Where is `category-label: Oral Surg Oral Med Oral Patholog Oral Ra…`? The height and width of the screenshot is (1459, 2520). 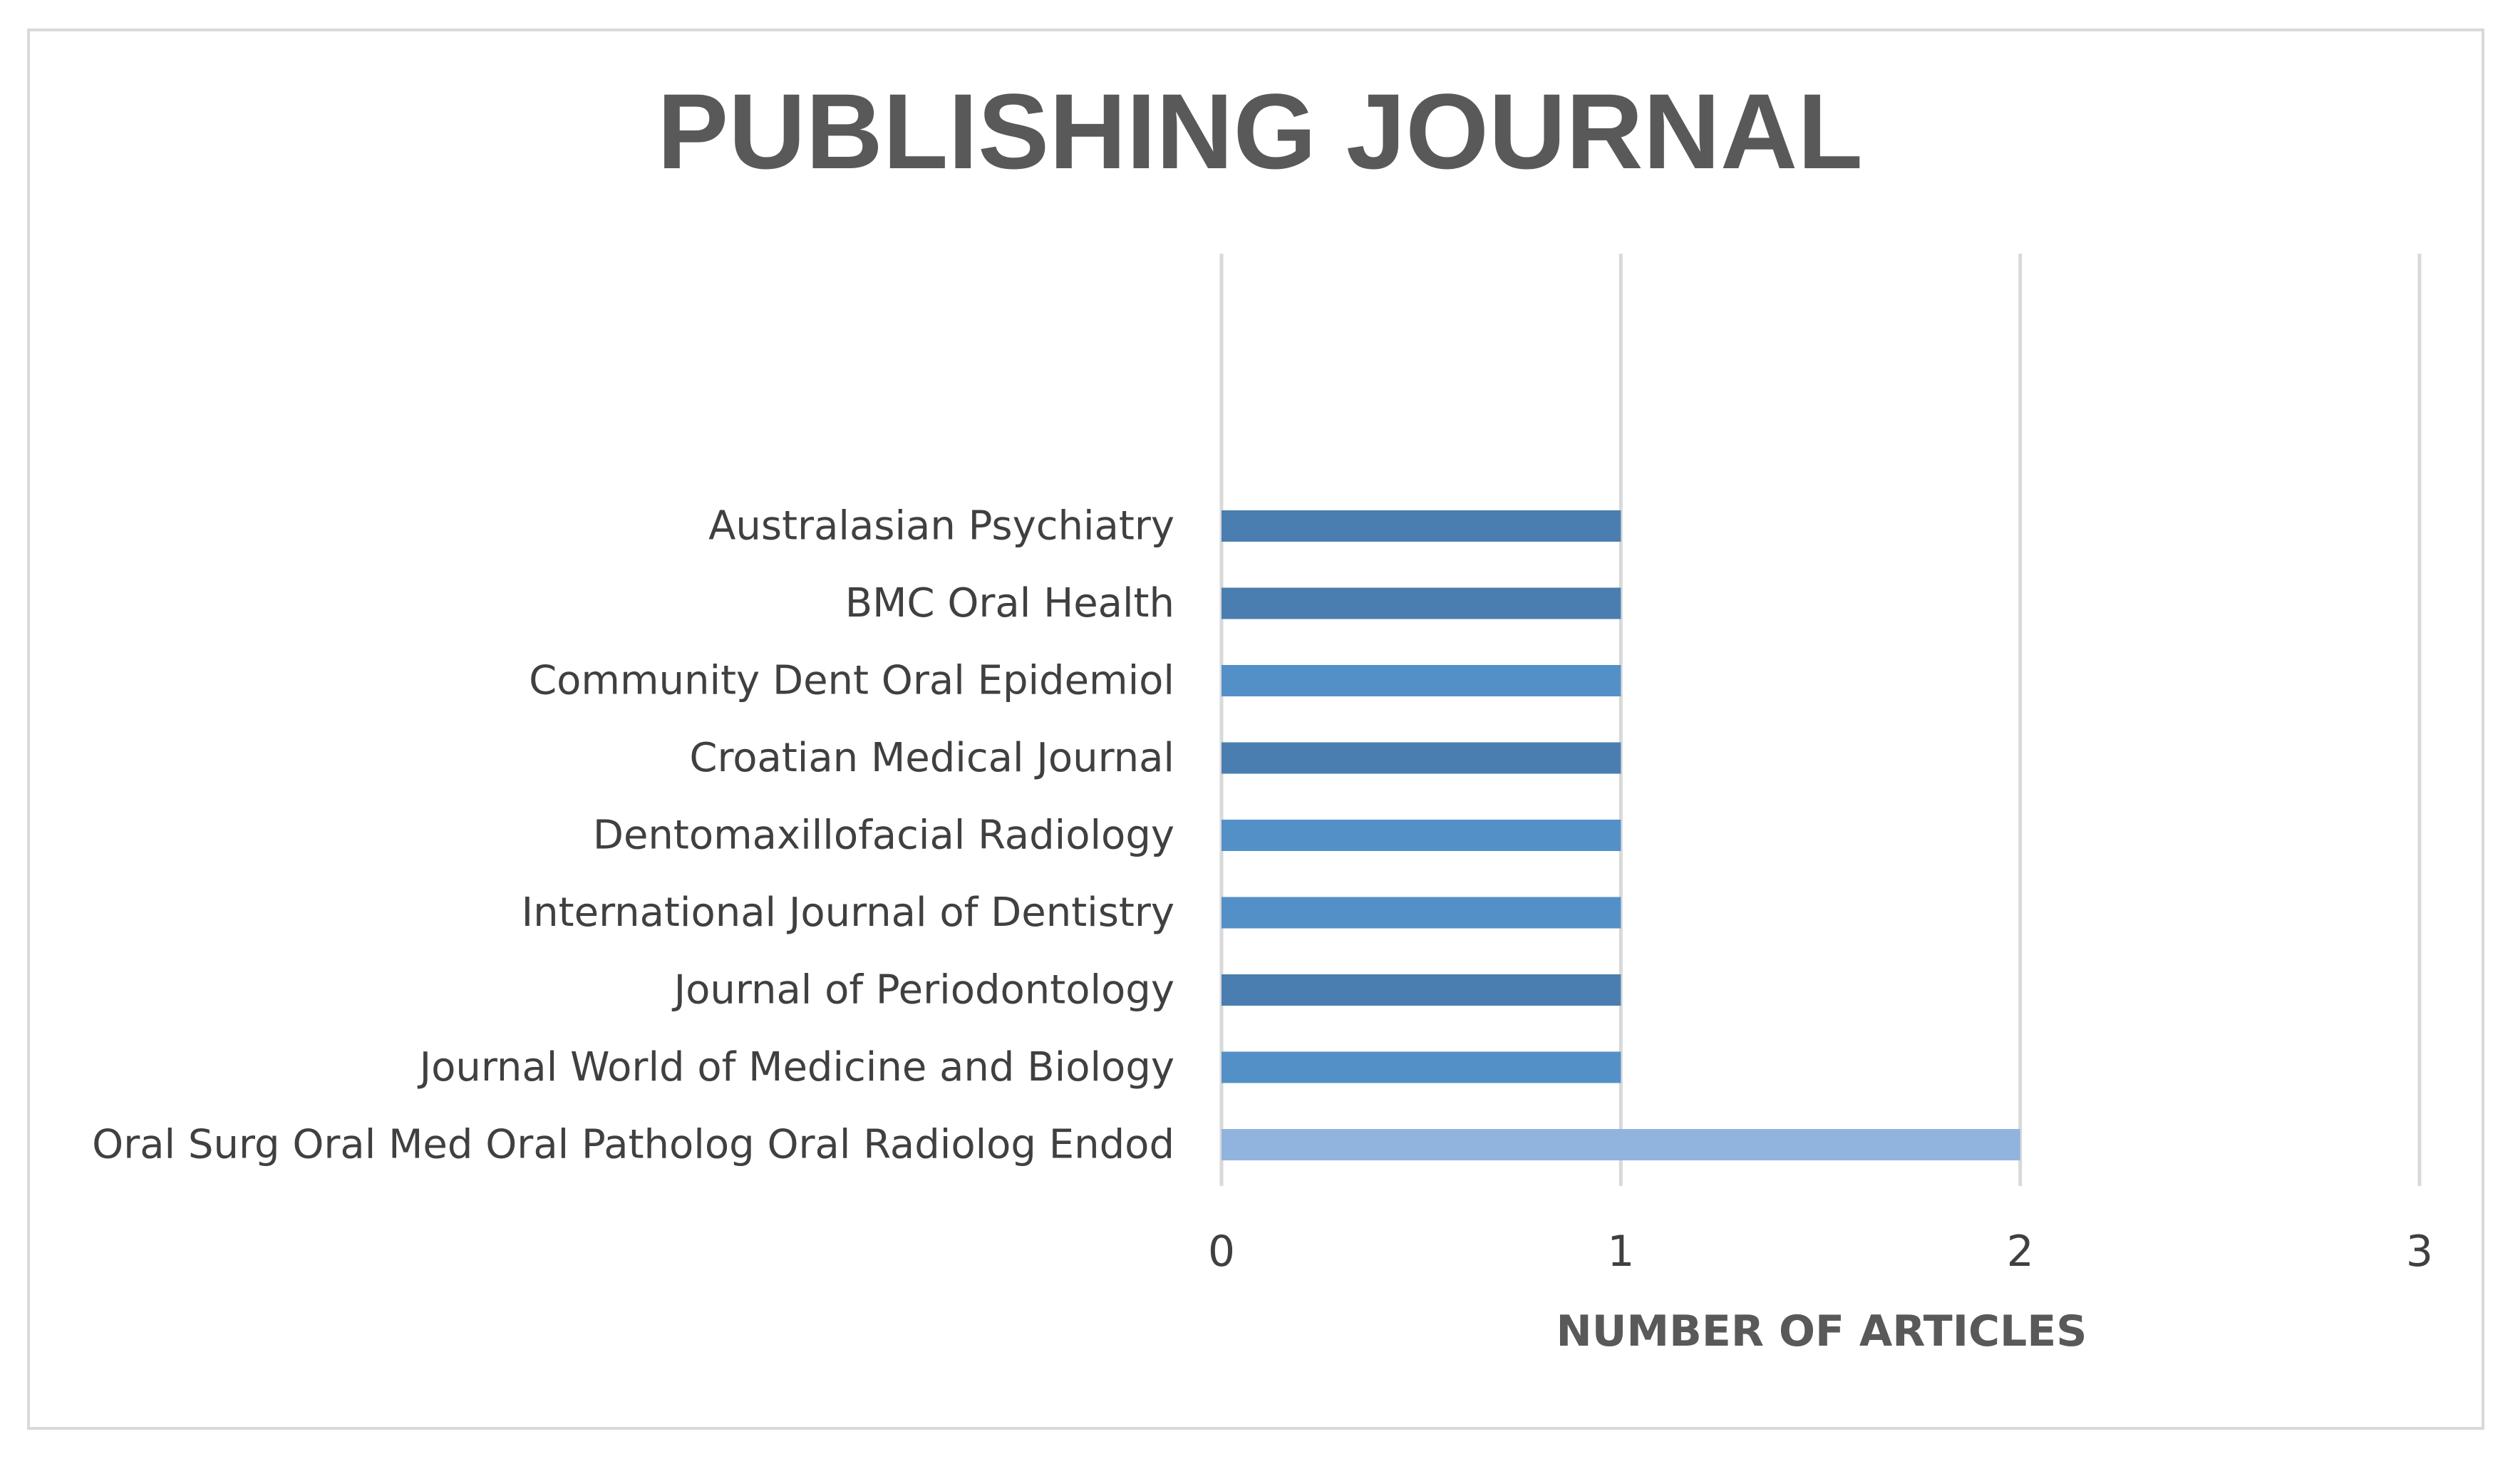 category-label: Oral Surg Oral Med Oral Patholog Oral Ra… is located at coordinates (633, 1145).